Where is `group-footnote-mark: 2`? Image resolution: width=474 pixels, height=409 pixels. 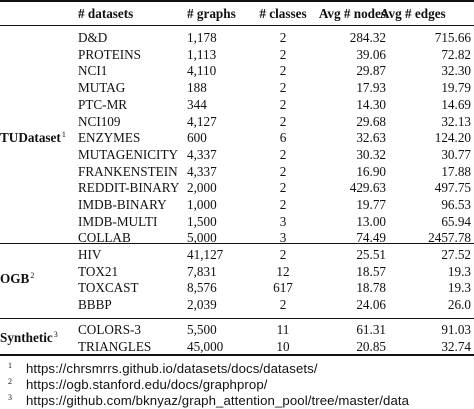
group-footnote-mark: 2 is located at coordinates (32, 276).